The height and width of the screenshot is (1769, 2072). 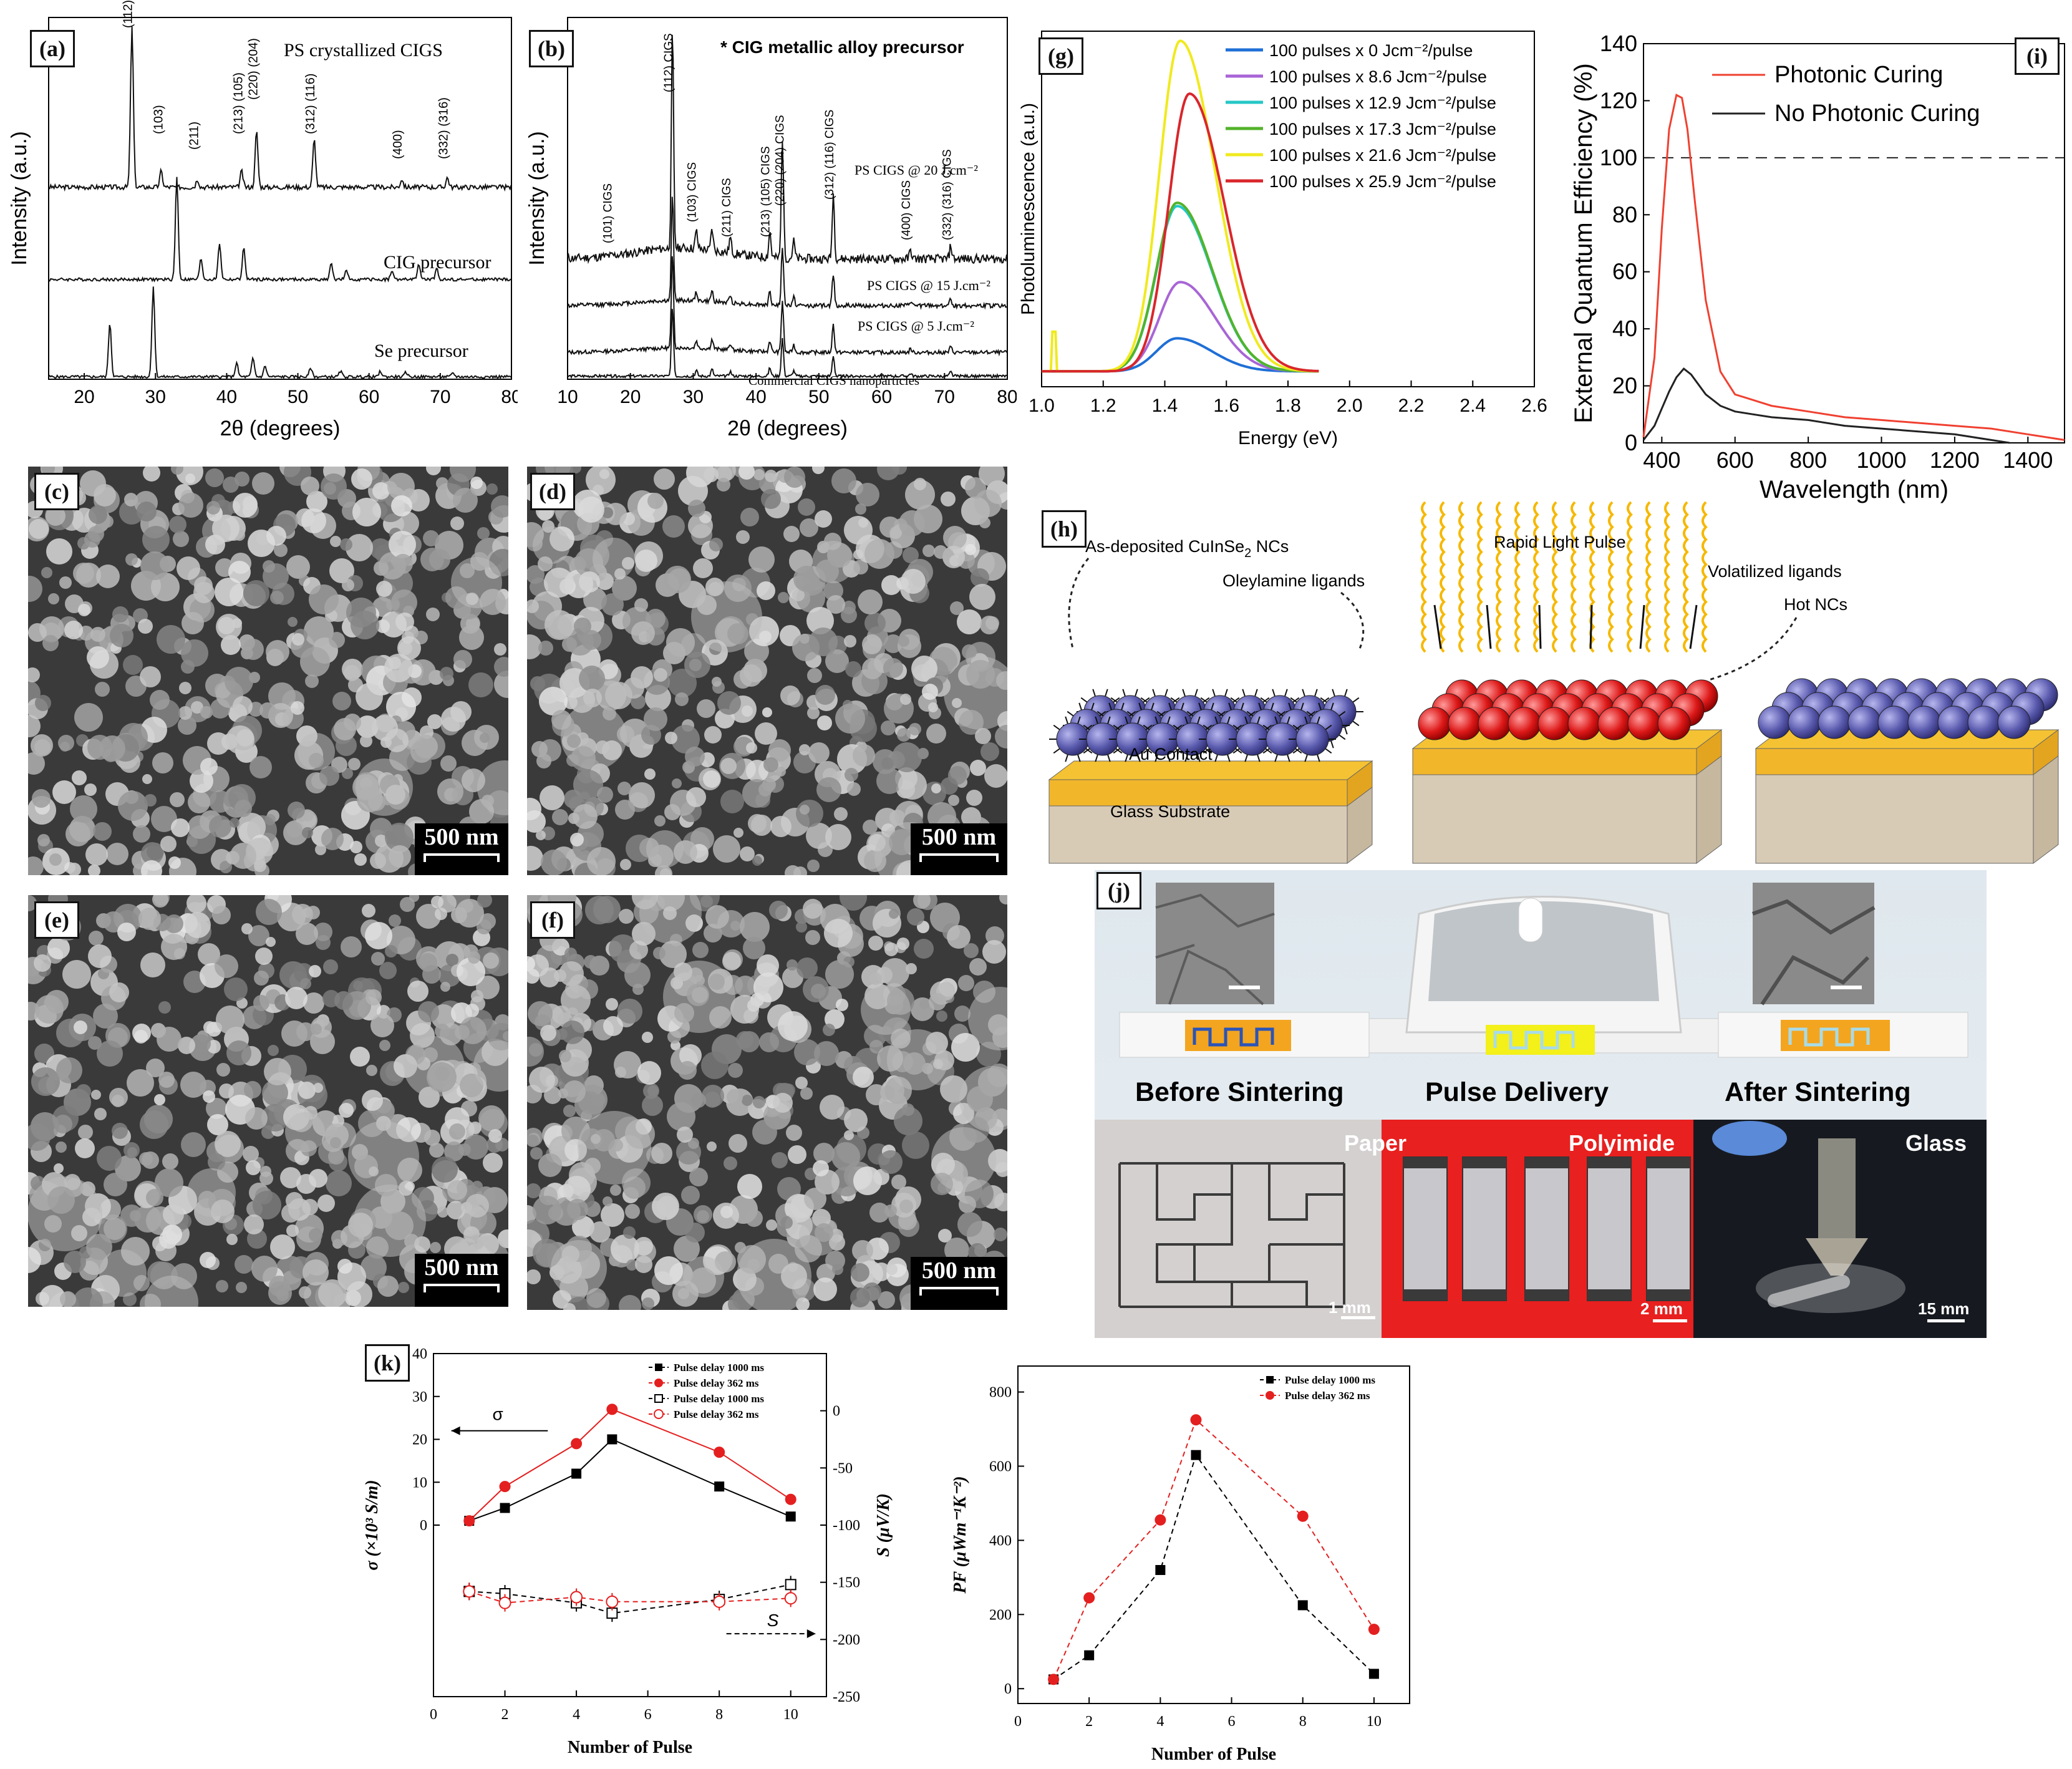 I want to click on x-tick-label: 80, so click(x=1007, y=397).